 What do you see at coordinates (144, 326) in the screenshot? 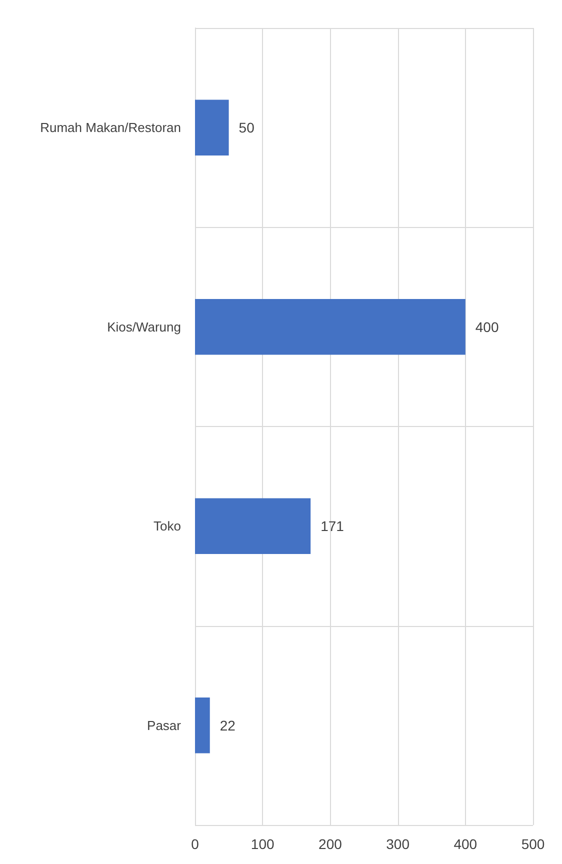
I see `y-tick-label: Kios/Warung` at bounding box center [144, 326].